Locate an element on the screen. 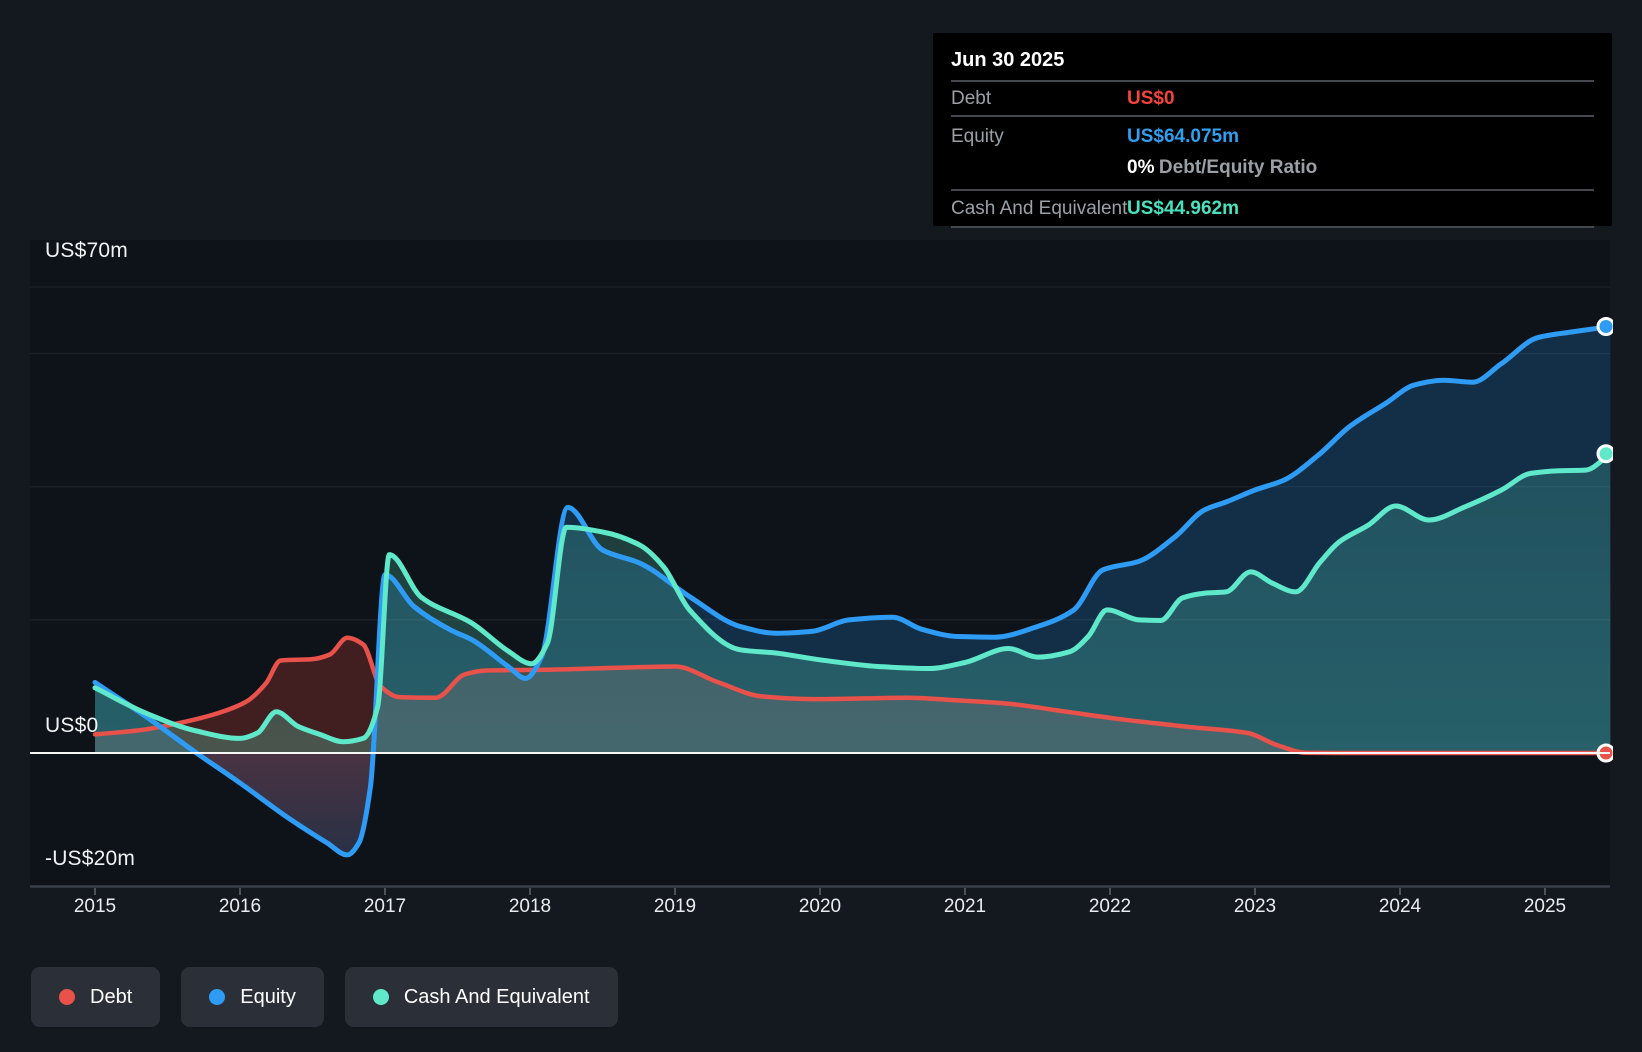 The width and height of the screenshot is (1642, 1052). y-axis-label-neg20m: -US$20m is located at coordinates (90, 858).